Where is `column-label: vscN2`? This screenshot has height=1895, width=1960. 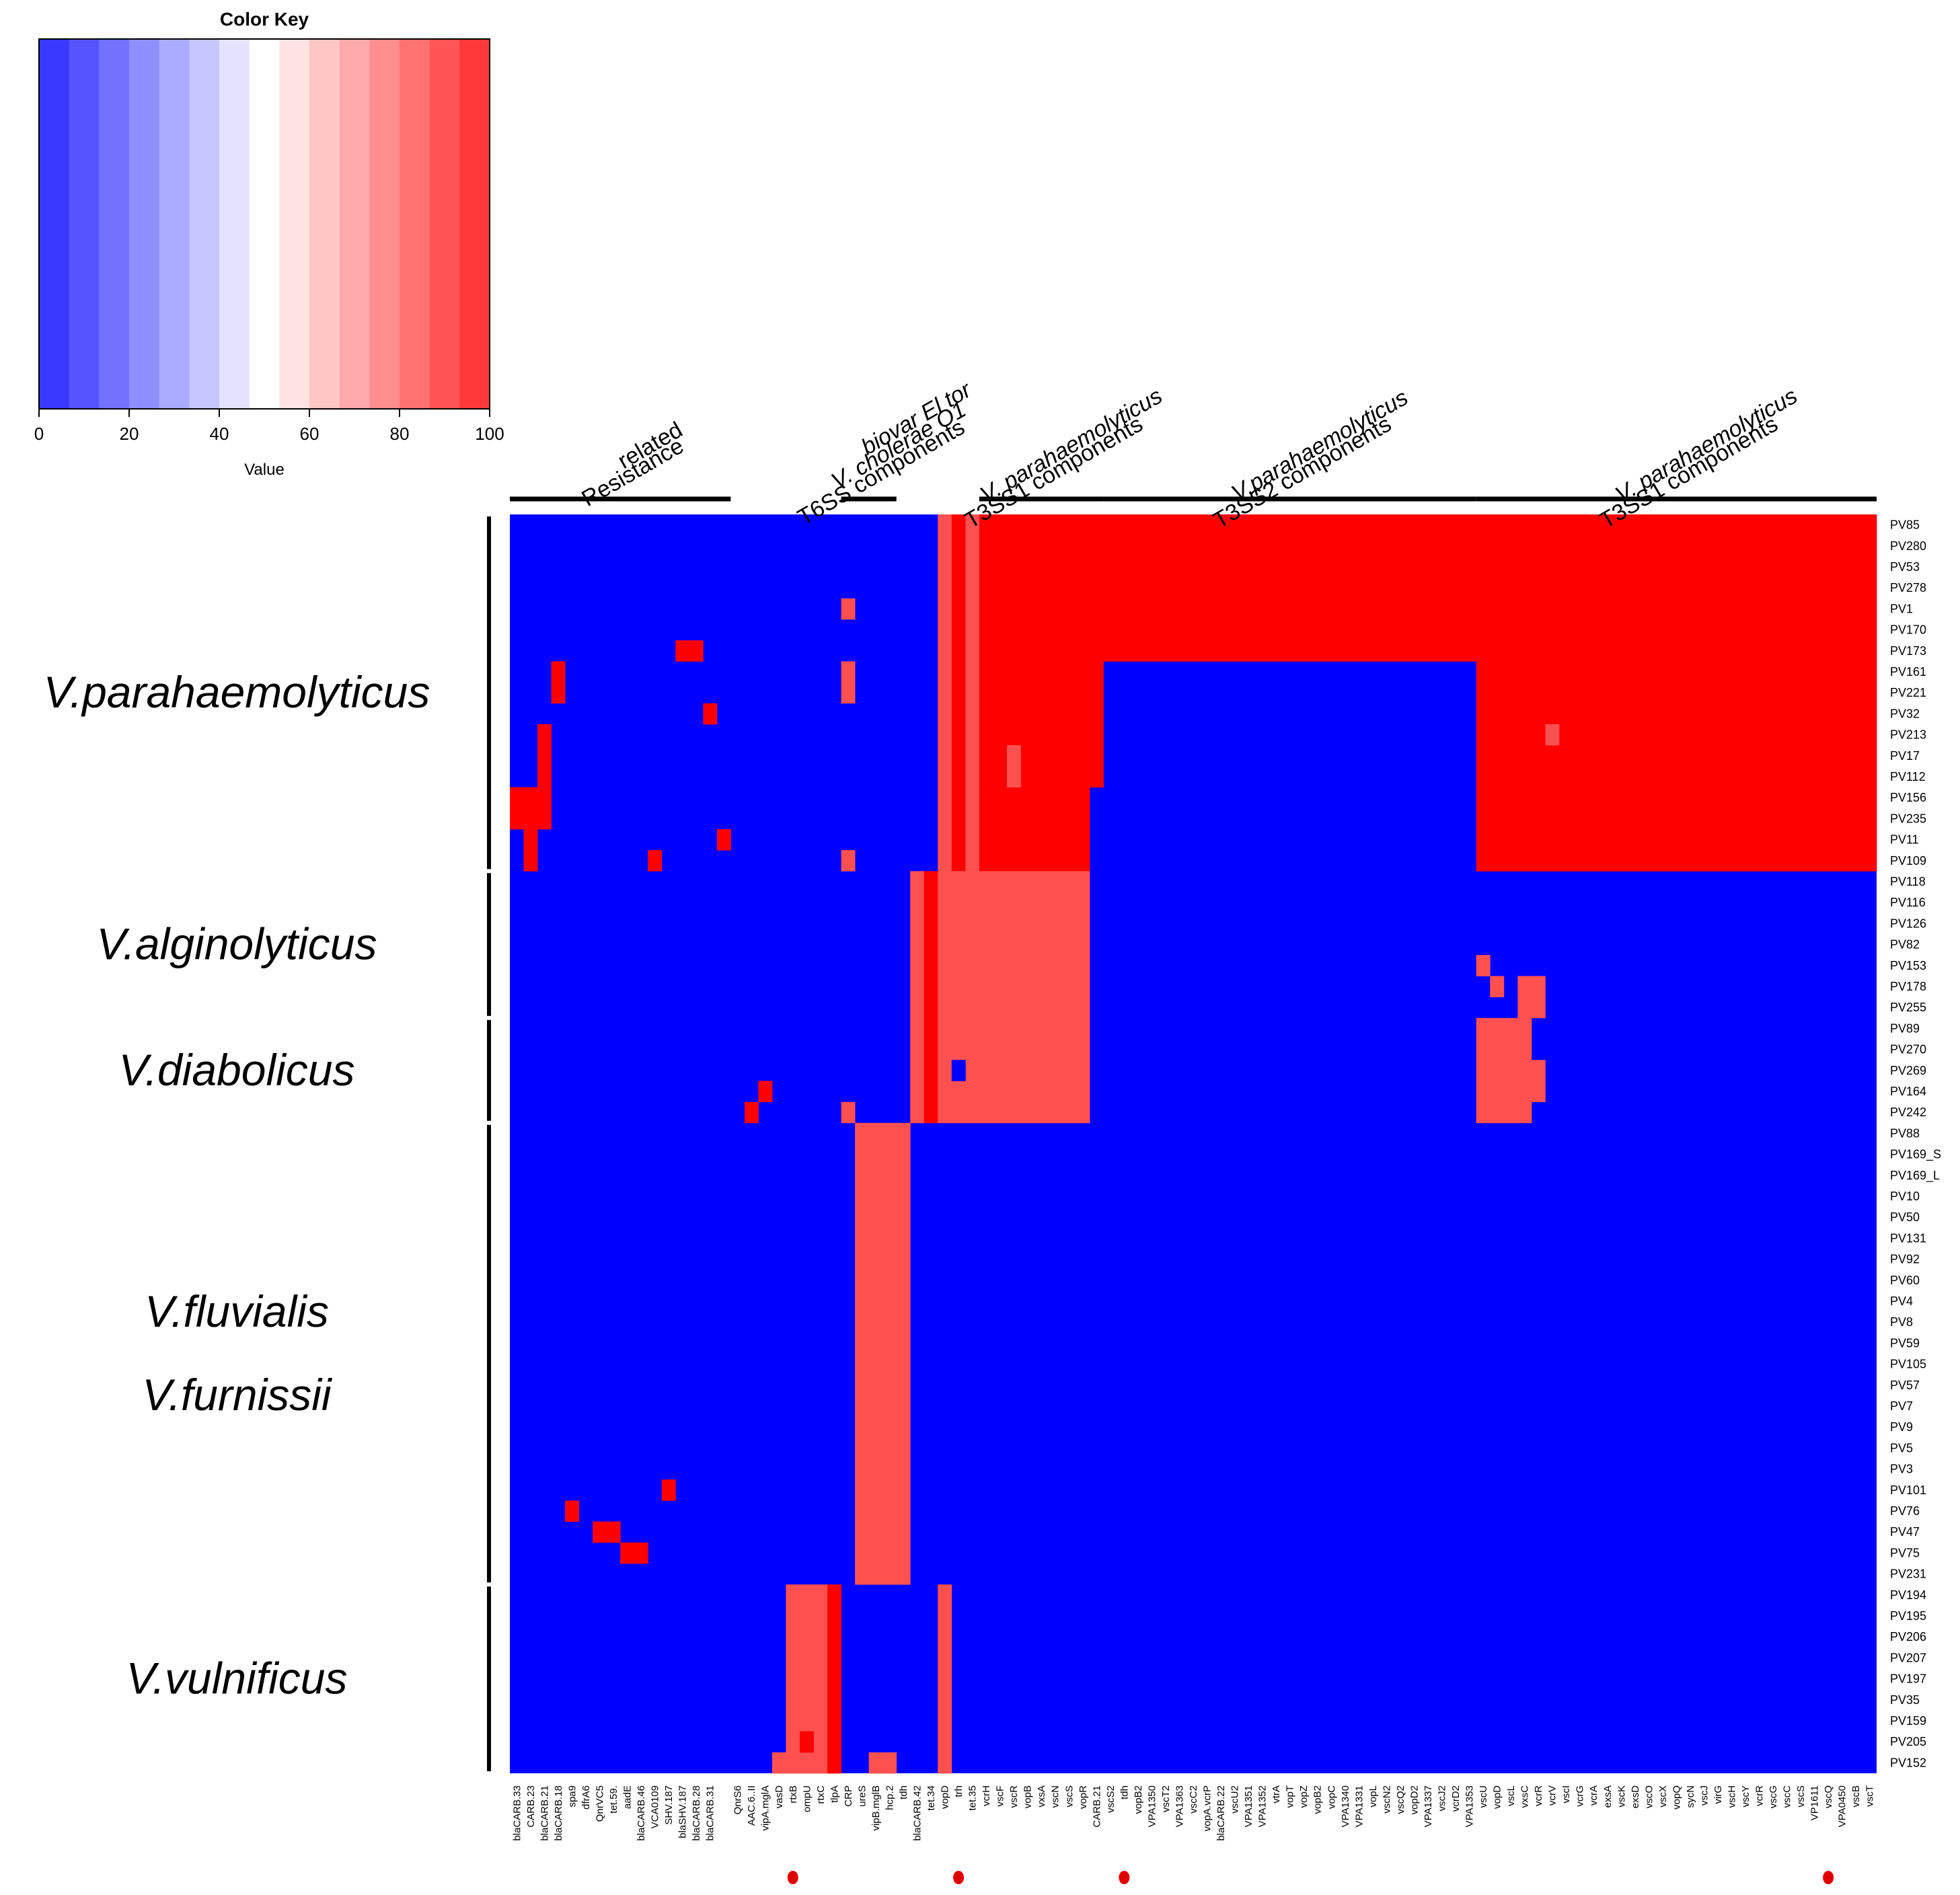
column-label: vscN2 is located at coordinates (1386, 1799).